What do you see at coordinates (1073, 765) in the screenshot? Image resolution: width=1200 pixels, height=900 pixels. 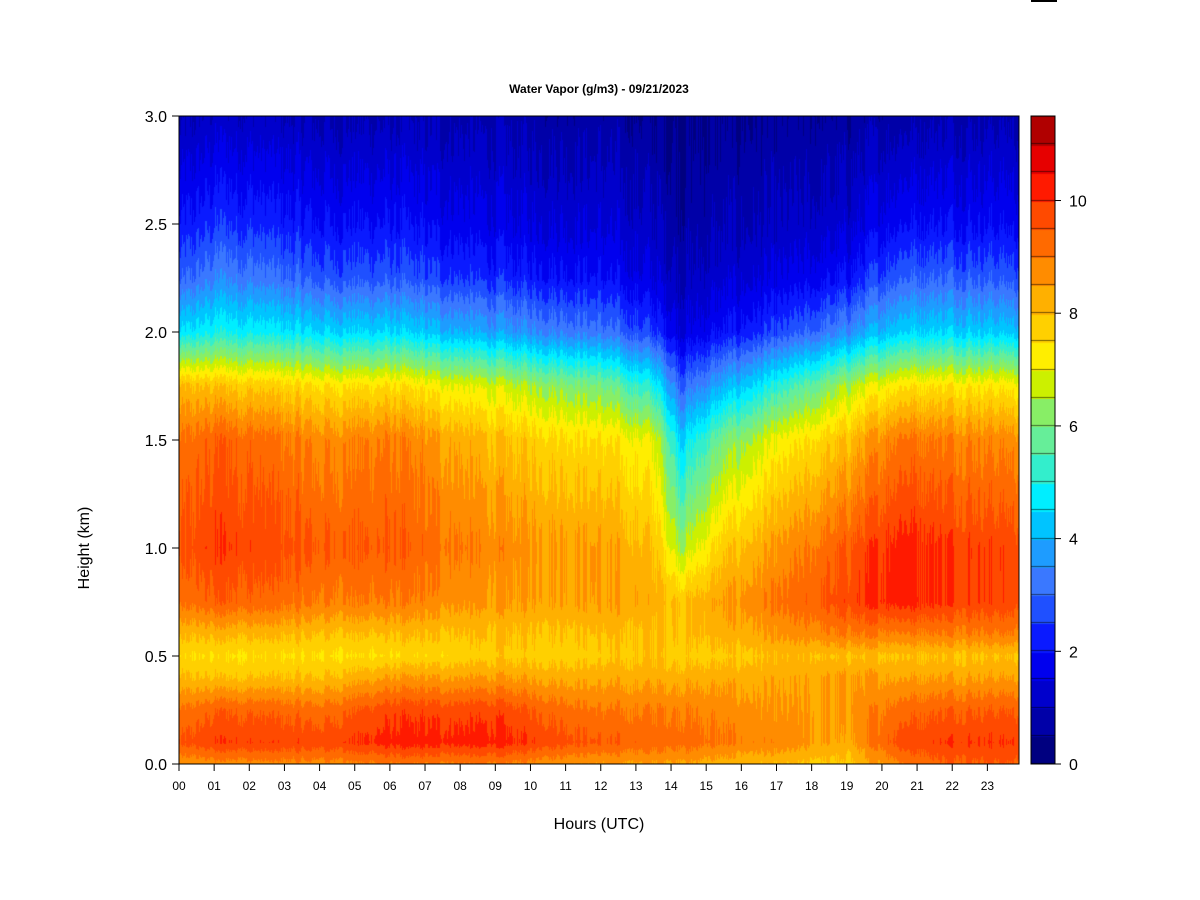 I see `colorbar-tick-label: 0` at bounding box center [1073, 765].